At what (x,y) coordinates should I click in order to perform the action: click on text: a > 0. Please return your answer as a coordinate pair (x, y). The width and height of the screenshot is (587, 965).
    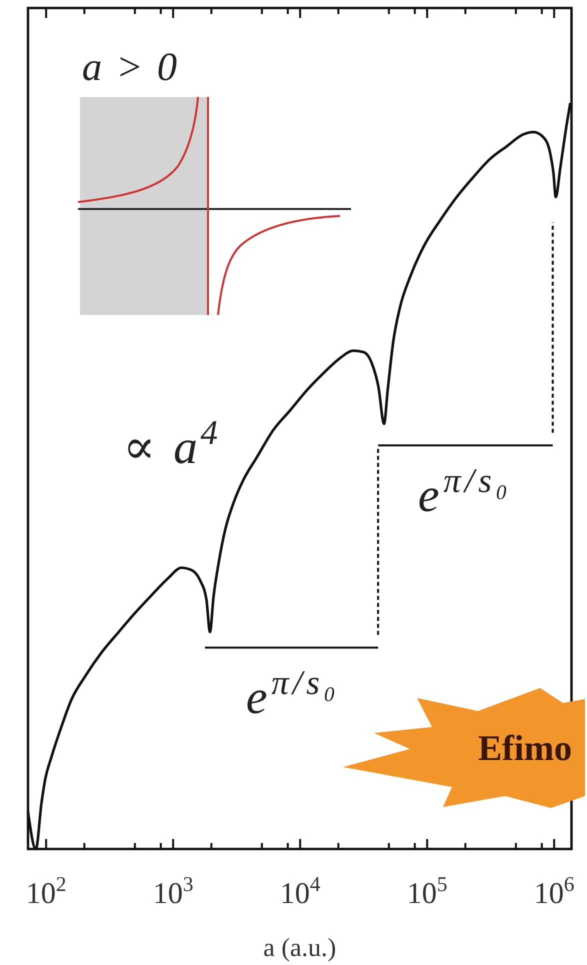
    Looking at the image, I should click on (130, 66).